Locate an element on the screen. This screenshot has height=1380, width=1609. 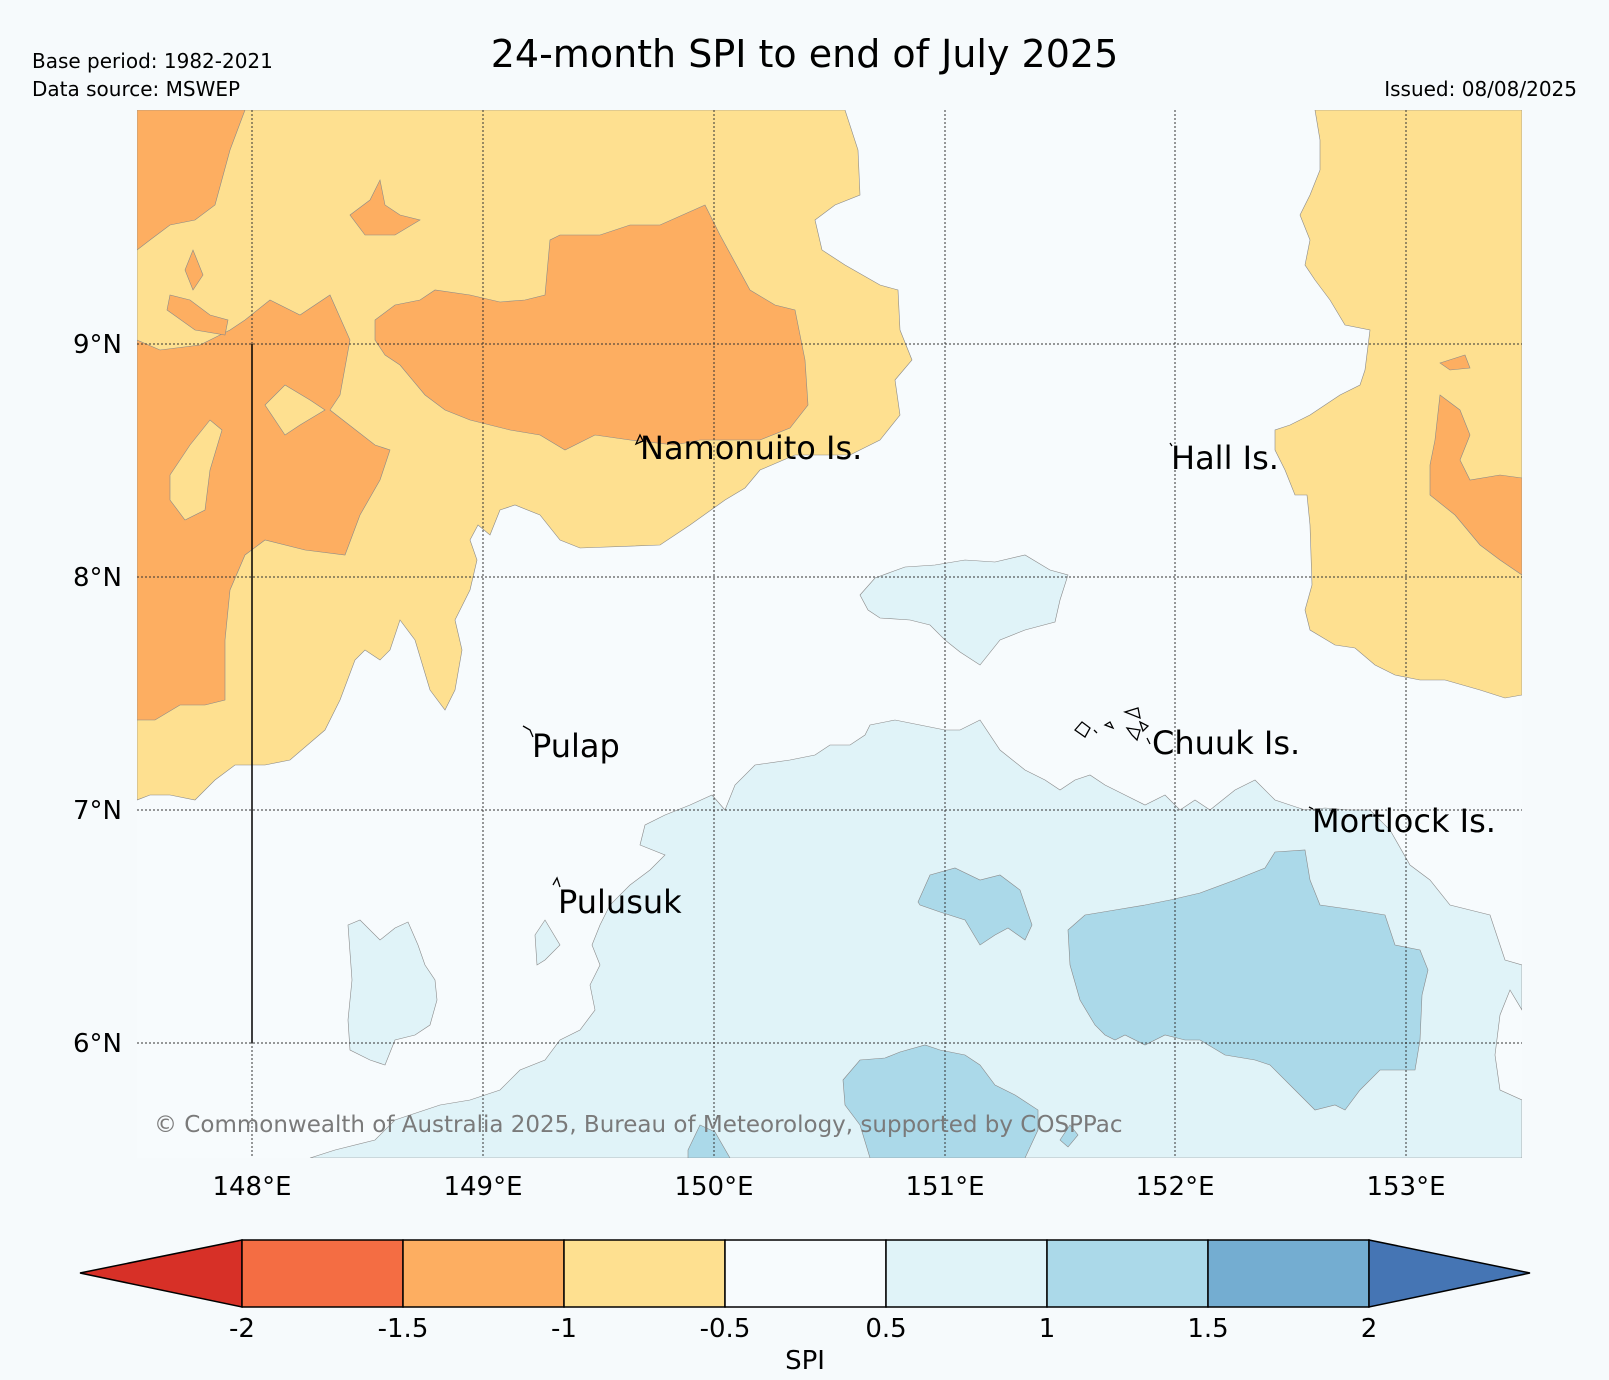
lon-label-148e: 148°E is located at coordinates (251, 1187).